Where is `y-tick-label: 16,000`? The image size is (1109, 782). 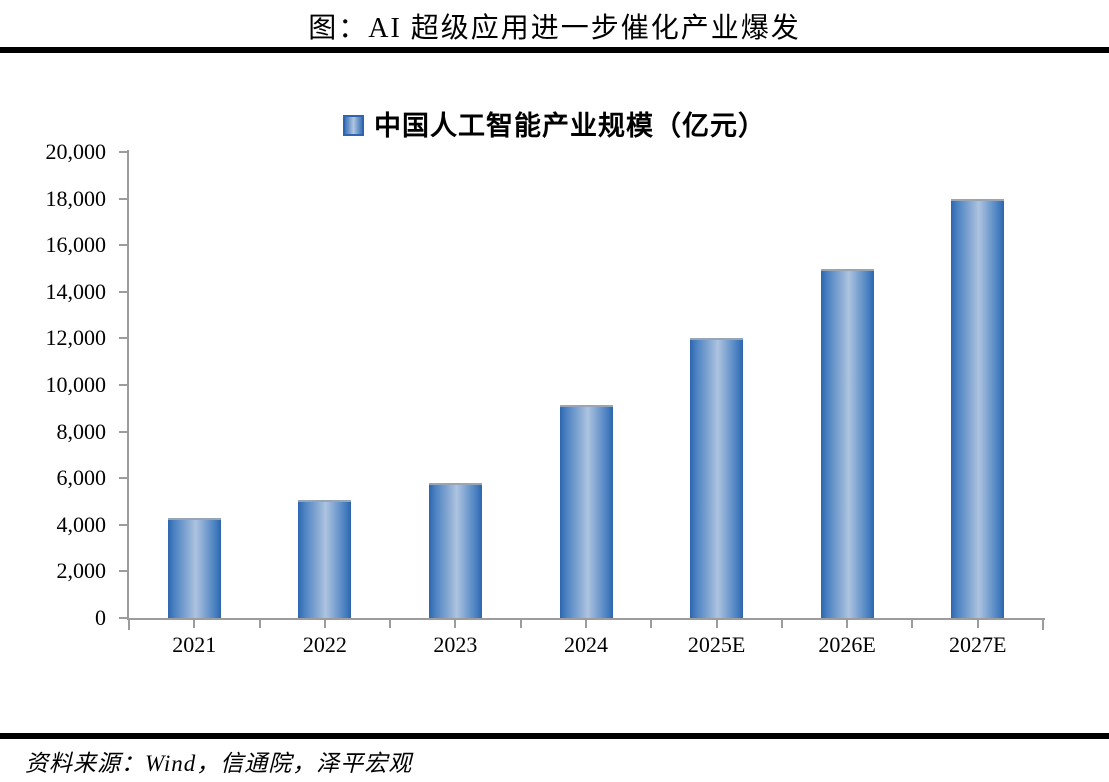 y-tick-label: 16,000 is located at coordinates (76, 245).